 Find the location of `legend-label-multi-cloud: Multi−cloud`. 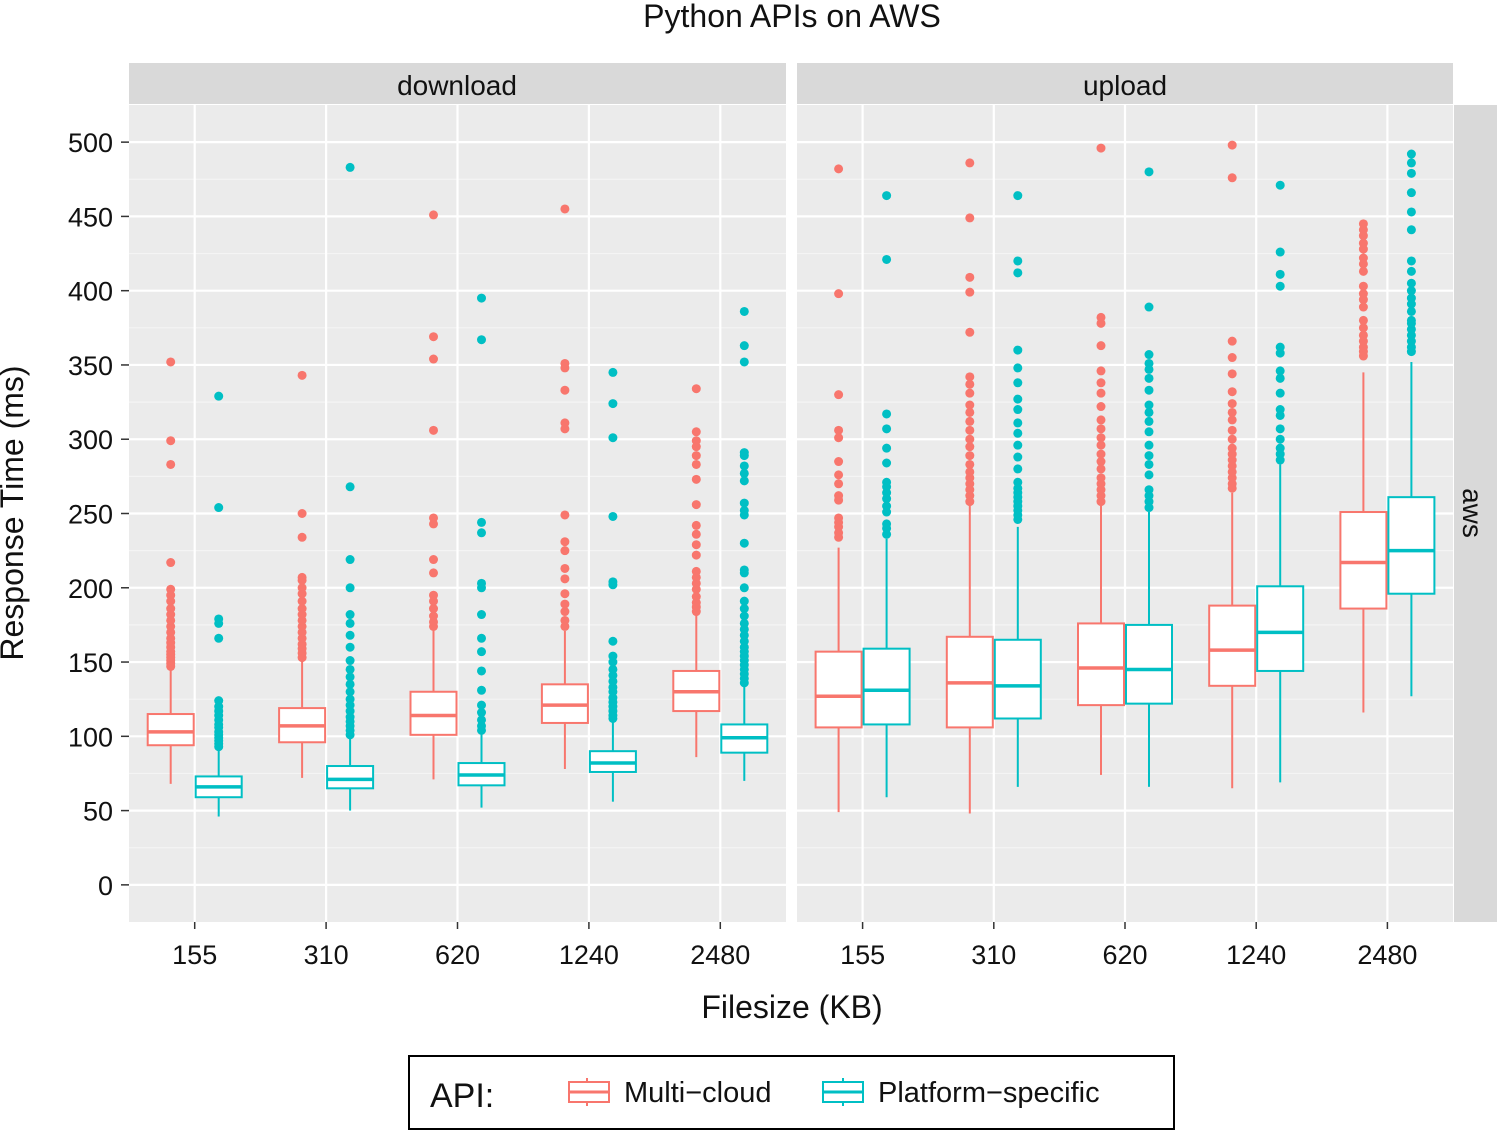

legend-label-multi-cloud: Multi−cloud is located at coordinates (698, 1093).